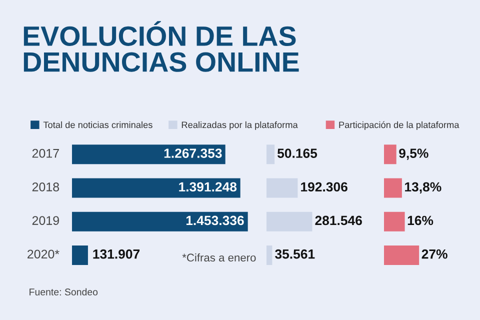 The height and width of the screenshot is (320, 480). What do you see at coordinates (116, 254) in the screenshot?
I see `data-label: 131.907` at bounding box center [116, 254].